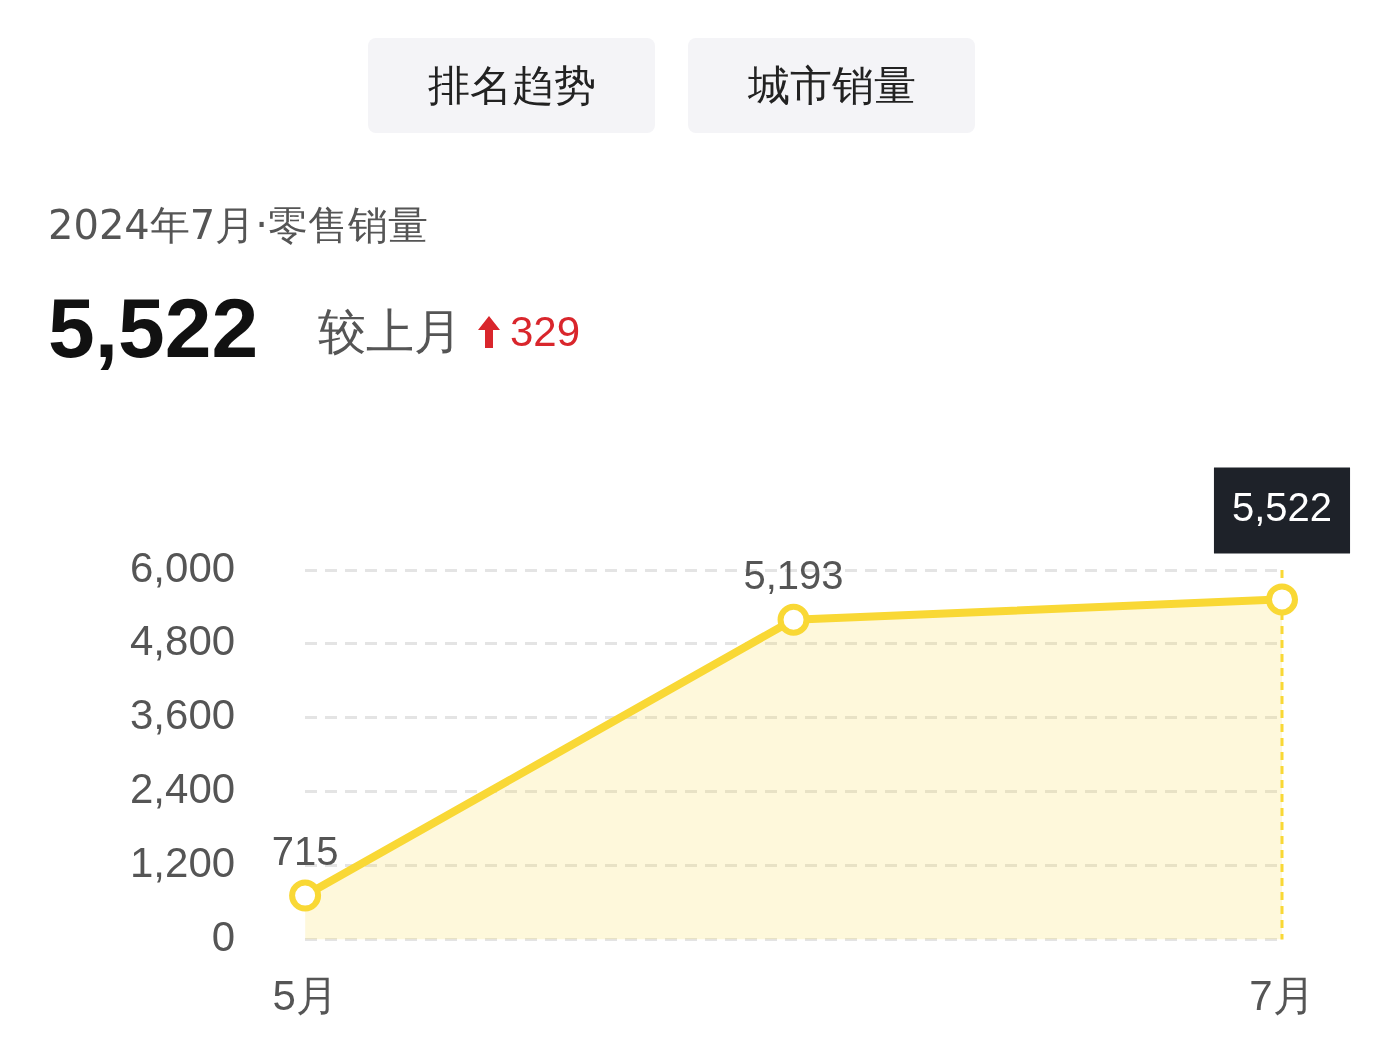 The image size is (1377, 1063). I want to click on data-label: 5,522, so click(1282, 507).